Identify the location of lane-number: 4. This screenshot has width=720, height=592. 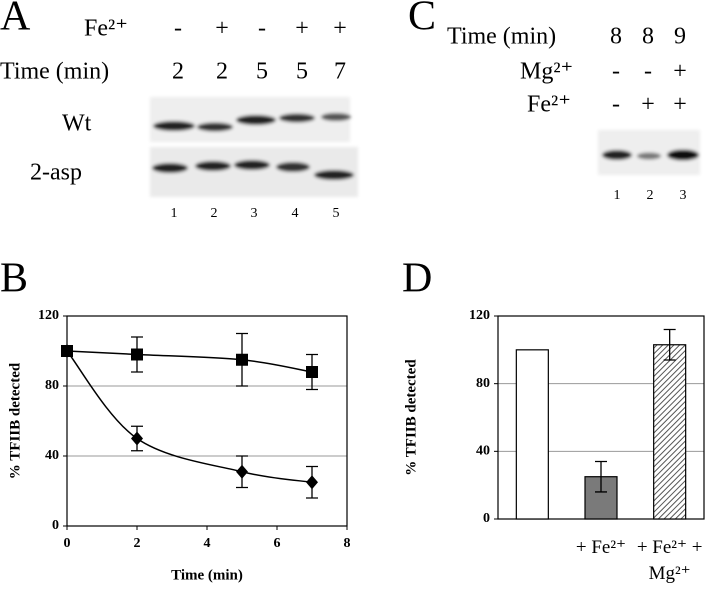
(295, 213).